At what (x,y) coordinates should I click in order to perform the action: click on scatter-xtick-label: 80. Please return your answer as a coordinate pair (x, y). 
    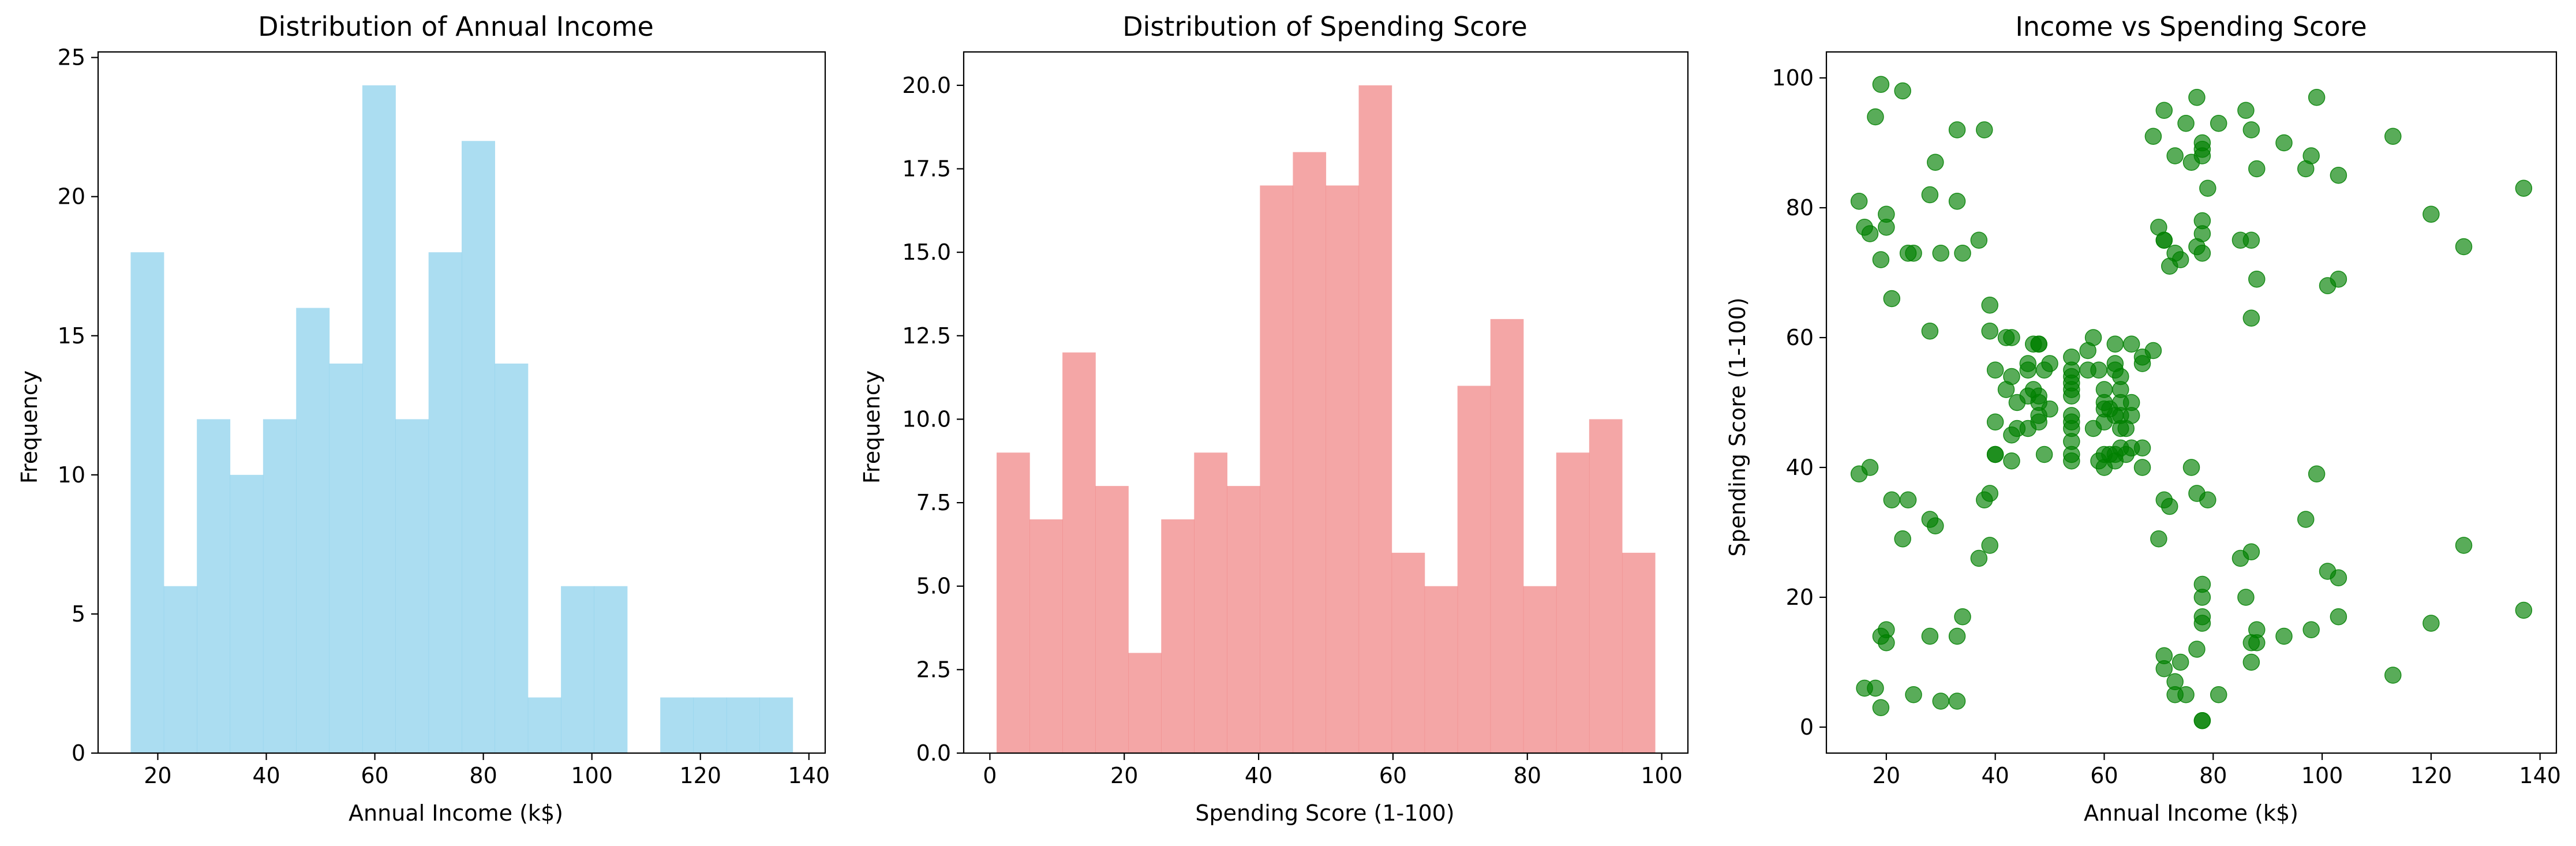
    Looking at the image, I should click on (2213, 775).